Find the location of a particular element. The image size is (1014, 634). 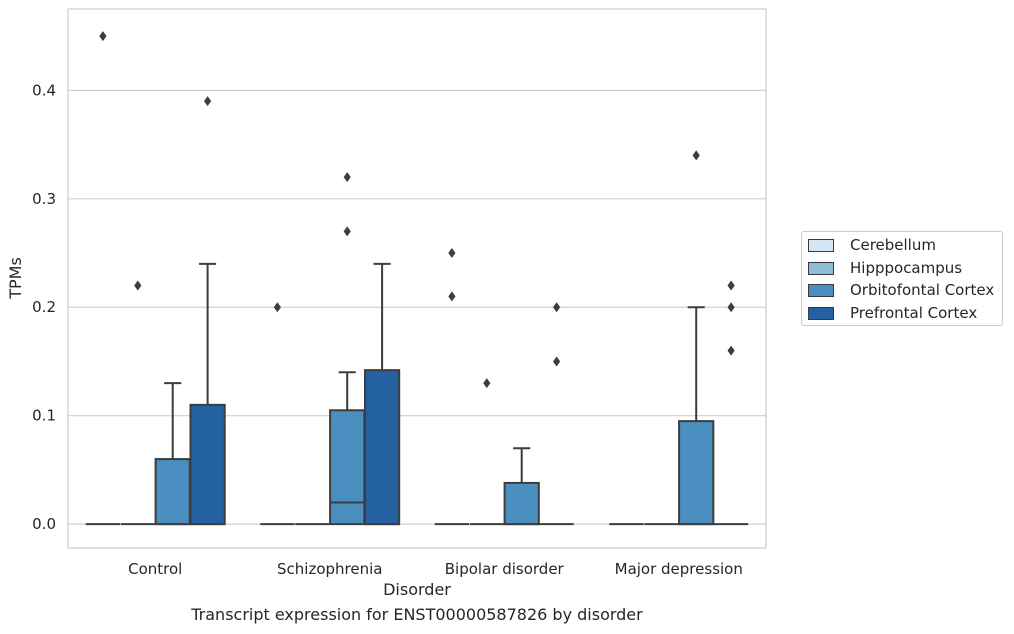

y-tick-label: 0.0 is located at coordinates (44, 524).